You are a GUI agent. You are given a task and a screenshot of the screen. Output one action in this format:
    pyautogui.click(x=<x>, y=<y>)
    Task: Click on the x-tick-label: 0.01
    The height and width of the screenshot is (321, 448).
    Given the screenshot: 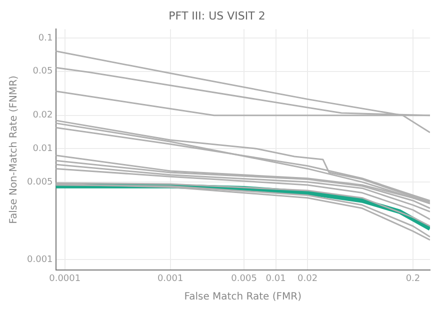 What is the action you would take?
    pyautogui.click(x=276, y=279)
    